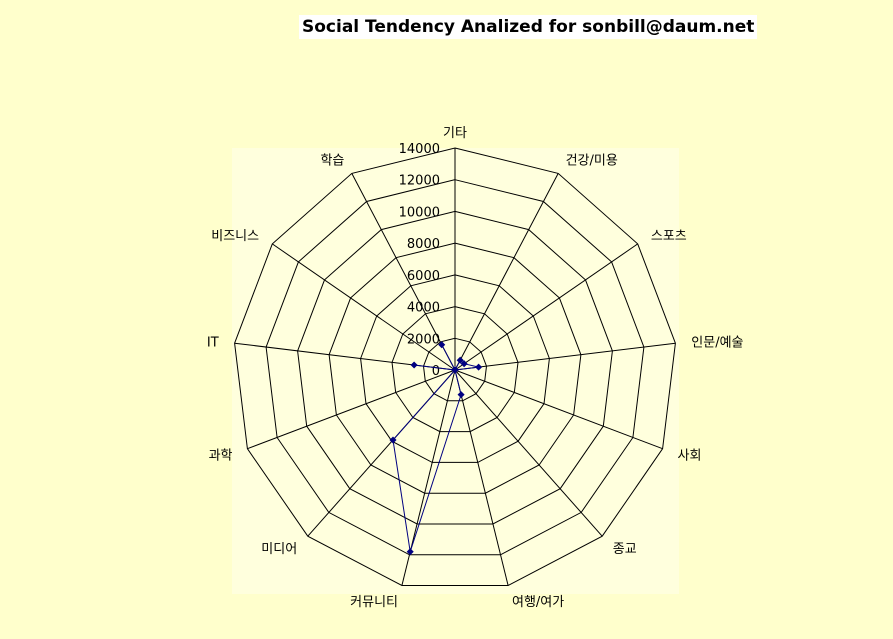 Image resolution: width=893 pixels, height=639 pixels. Describe the element at coordinates (690, 455) in the screenshot. I see `category-label-4: 사회` at that location.